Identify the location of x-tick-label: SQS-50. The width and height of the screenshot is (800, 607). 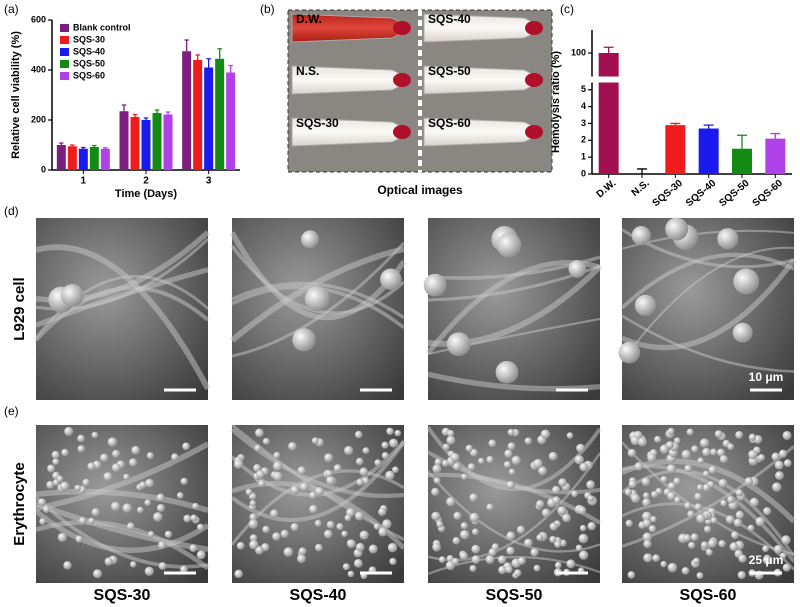
(734, 194).